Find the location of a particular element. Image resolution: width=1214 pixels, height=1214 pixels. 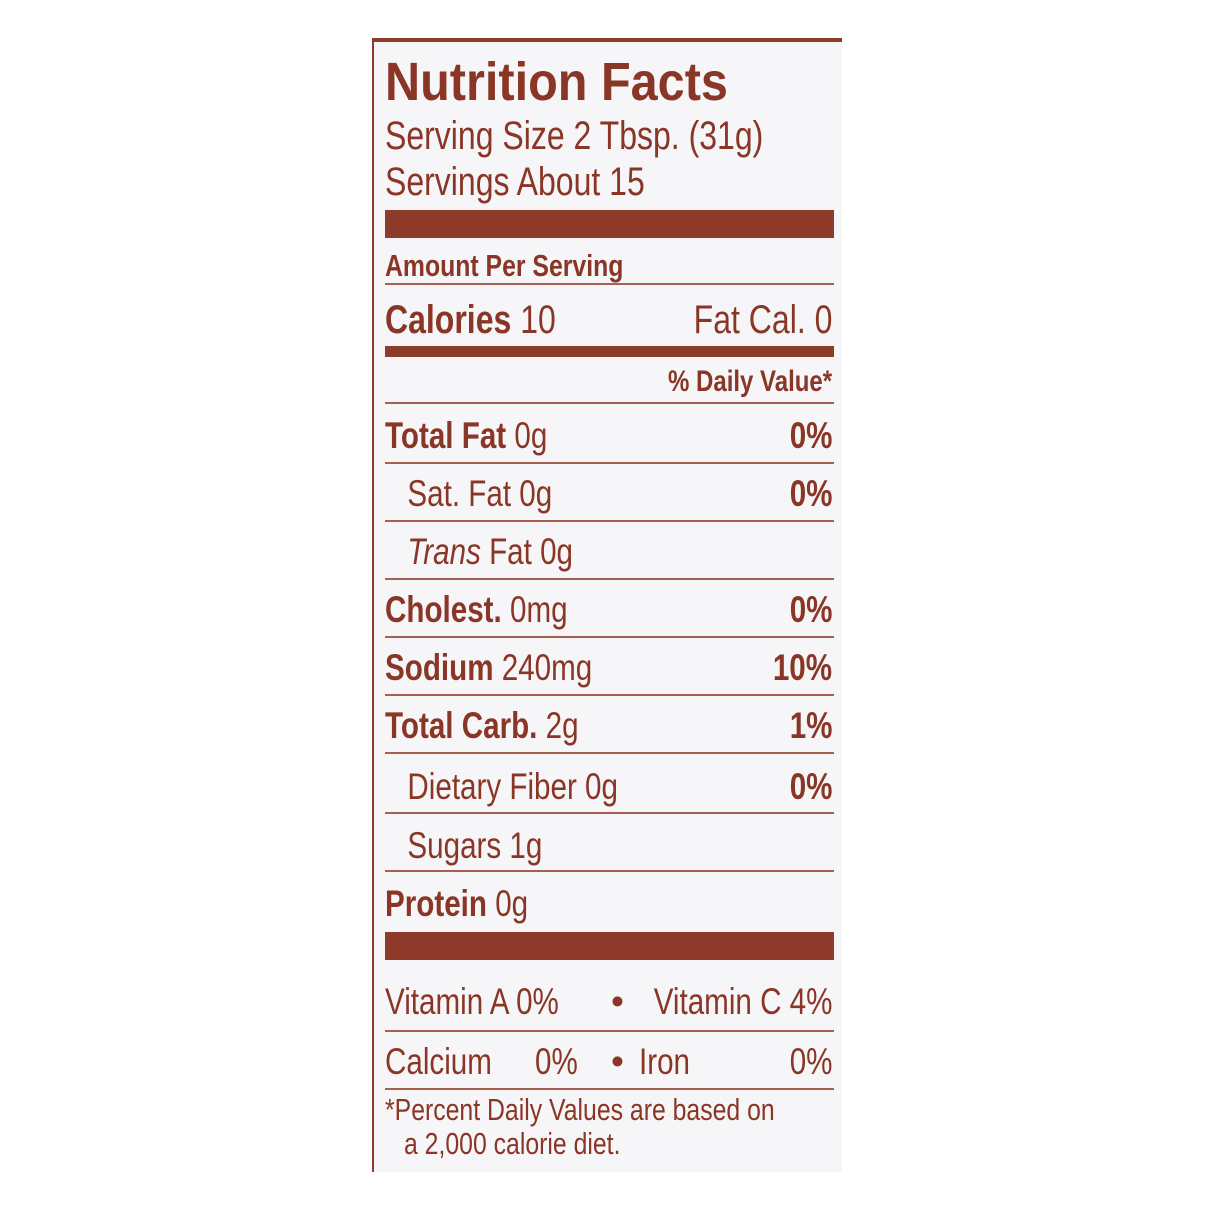

servings-per-container: Servings About 15 is located at coordinates (515, 181).